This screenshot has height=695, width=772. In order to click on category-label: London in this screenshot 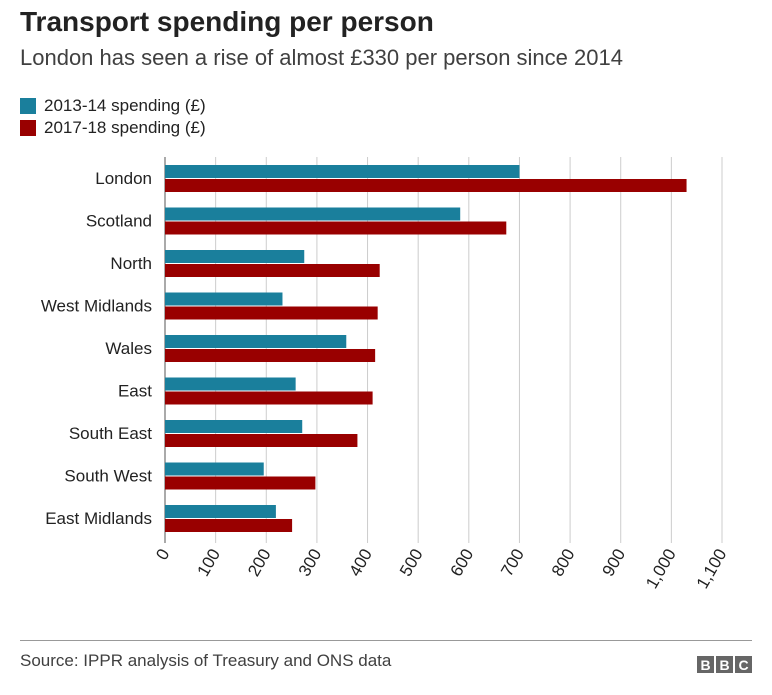, I will do `click(123, 178)`.